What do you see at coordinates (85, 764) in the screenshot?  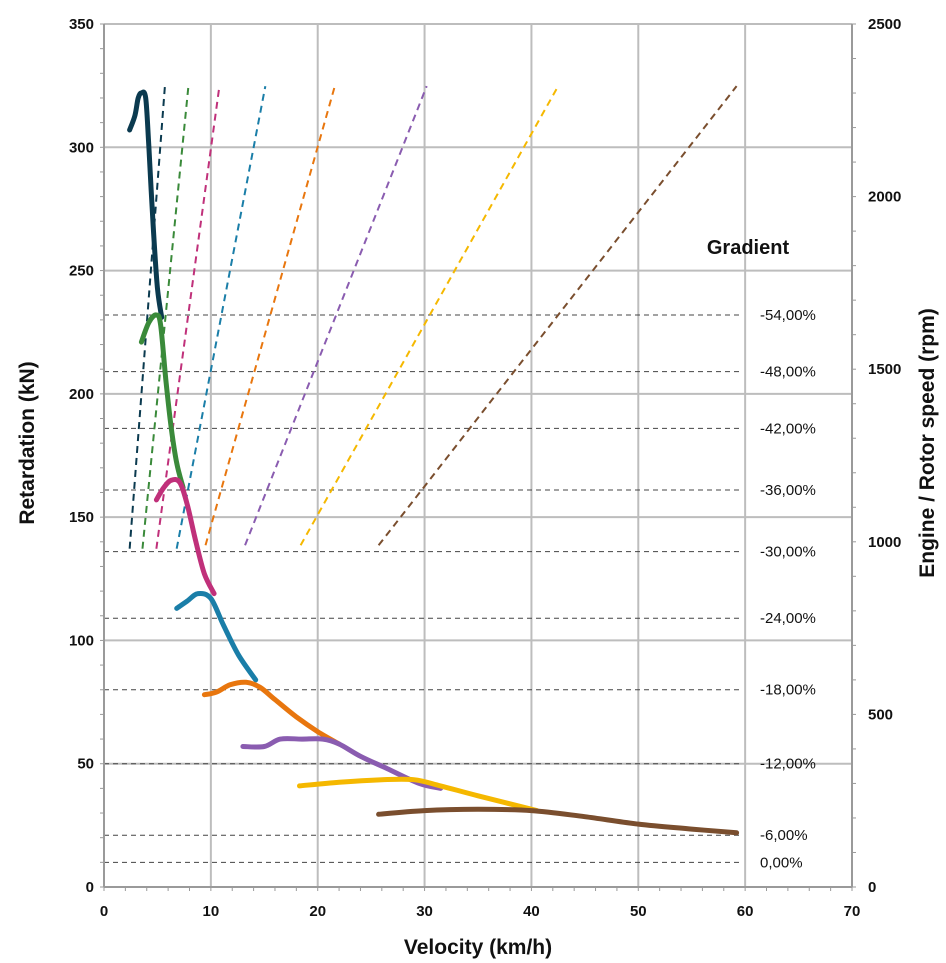 I see `y-tick-label: 50` at bounding box center [85, 764].